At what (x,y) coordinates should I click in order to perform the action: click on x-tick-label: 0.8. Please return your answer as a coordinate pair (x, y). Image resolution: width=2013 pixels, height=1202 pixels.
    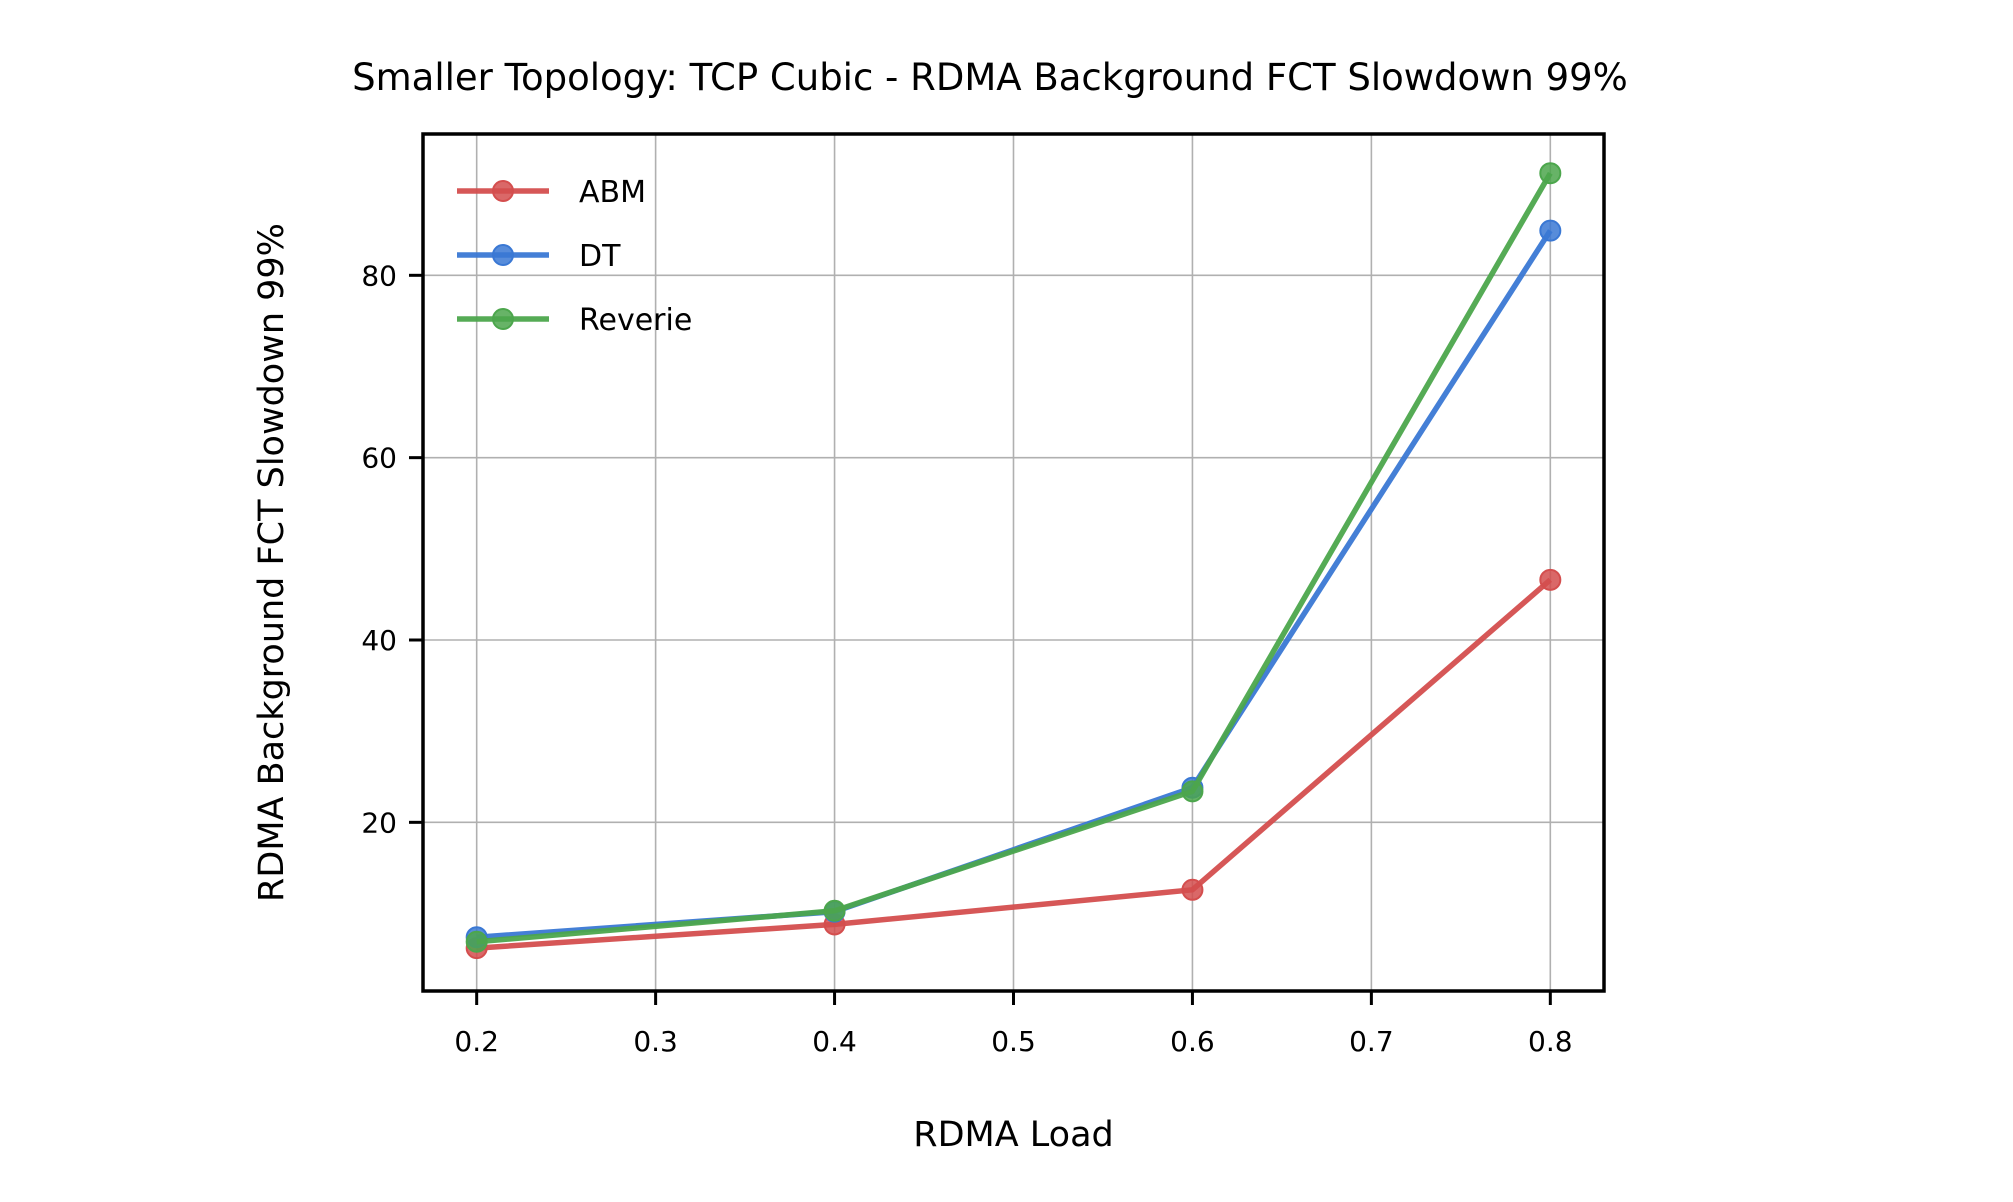
    Looking at the image, I should click on (1550, 1041).